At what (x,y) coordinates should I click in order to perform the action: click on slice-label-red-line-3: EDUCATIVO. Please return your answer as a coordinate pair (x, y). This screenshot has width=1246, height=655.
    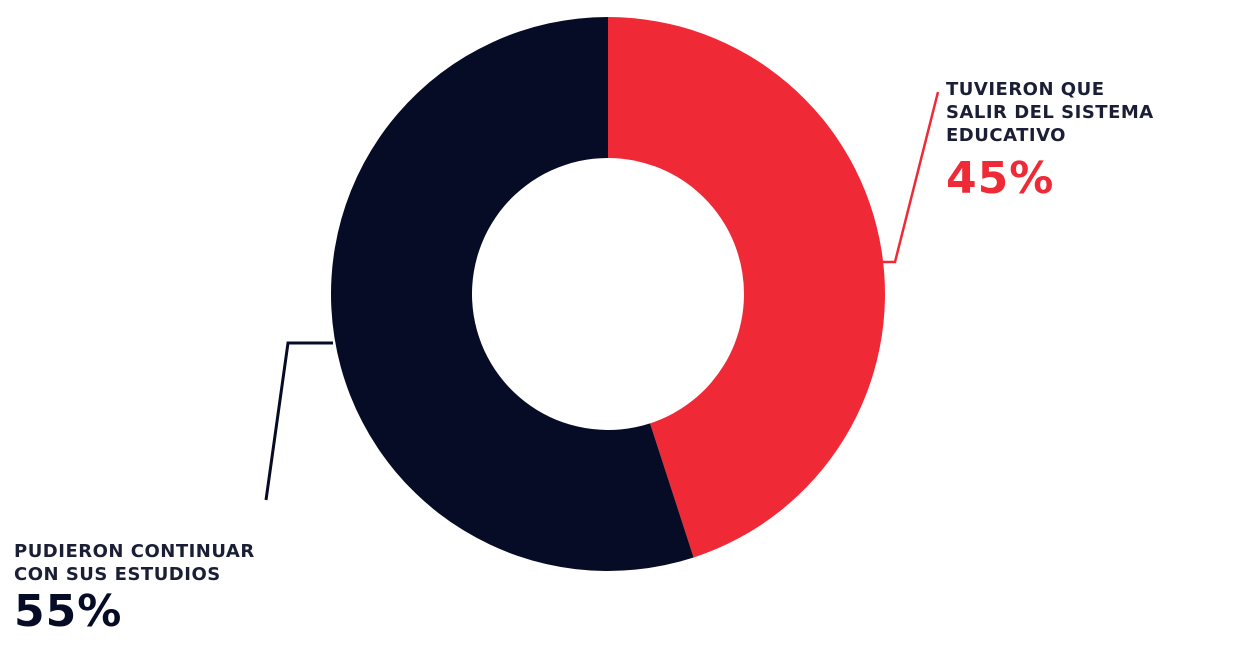
    Looking at the image, I should click on (1006, 135).